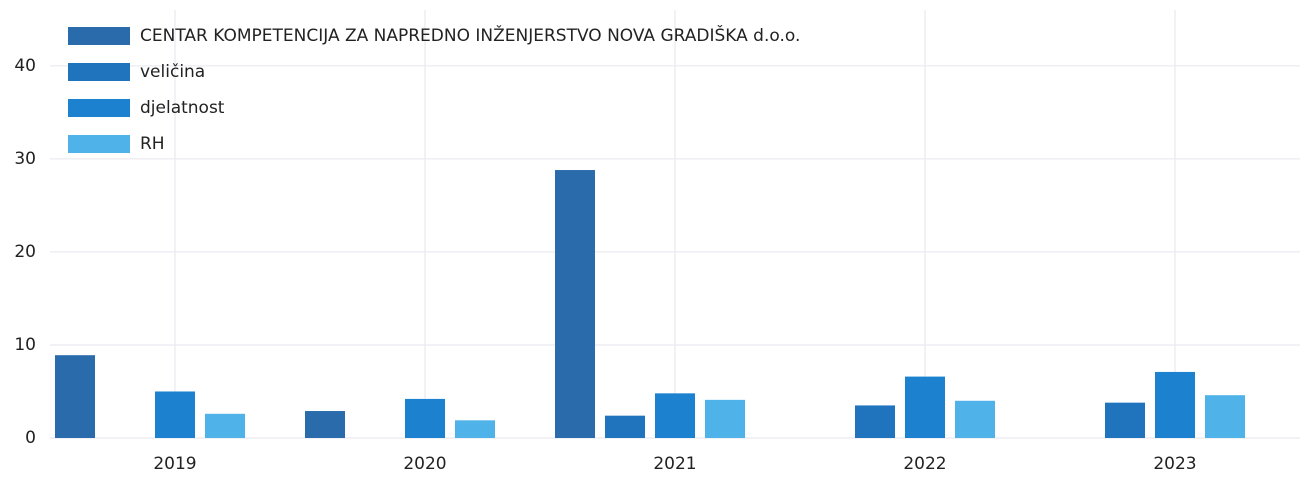 Image resolution: width=1305 pixels, height=479 pixels. Describe the element at coordinates (25, 345) in the screenshot. I see `y-tick-label: 10` at that location.